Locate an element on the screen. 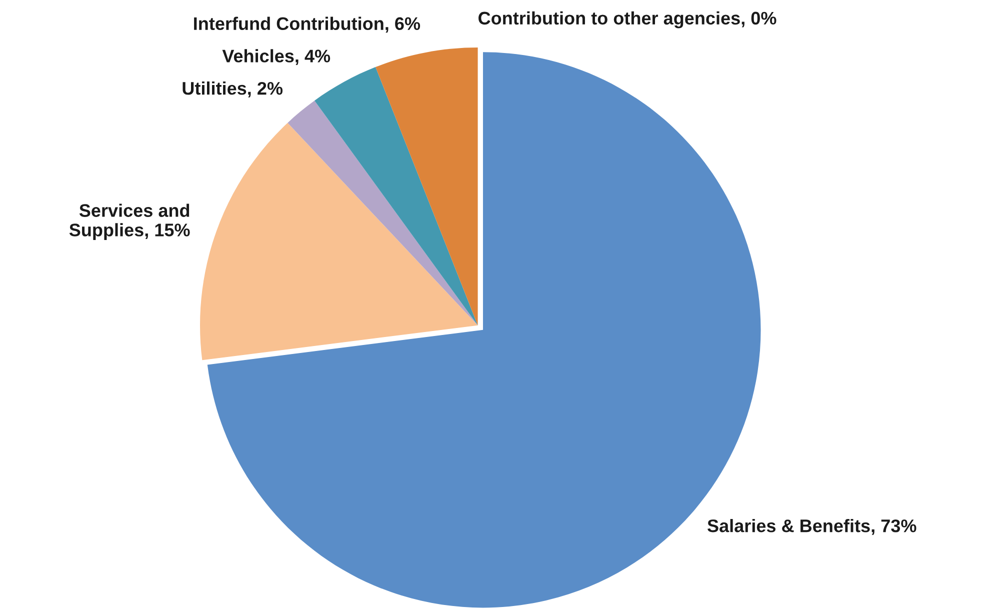 Image resolution: width=1000 pixels, height=609 pixels. category-label: Contribution to other agencies, 0% is located at coordinates (627, 19).